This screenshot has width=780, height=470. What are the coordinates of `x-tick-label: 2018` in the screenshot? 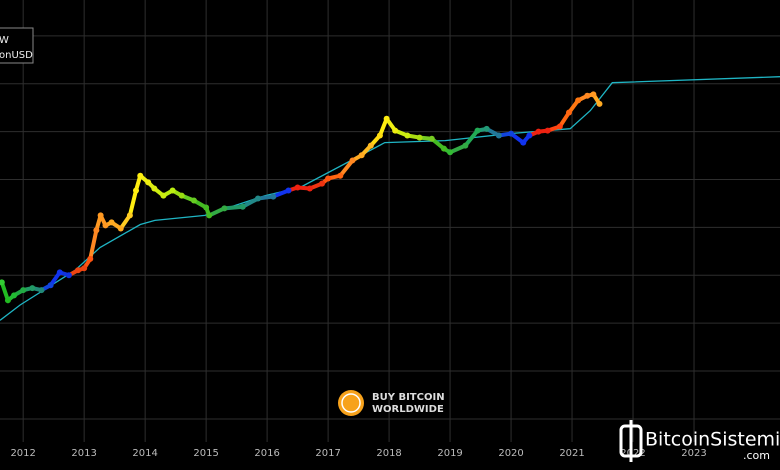 It's located at (388, 453).